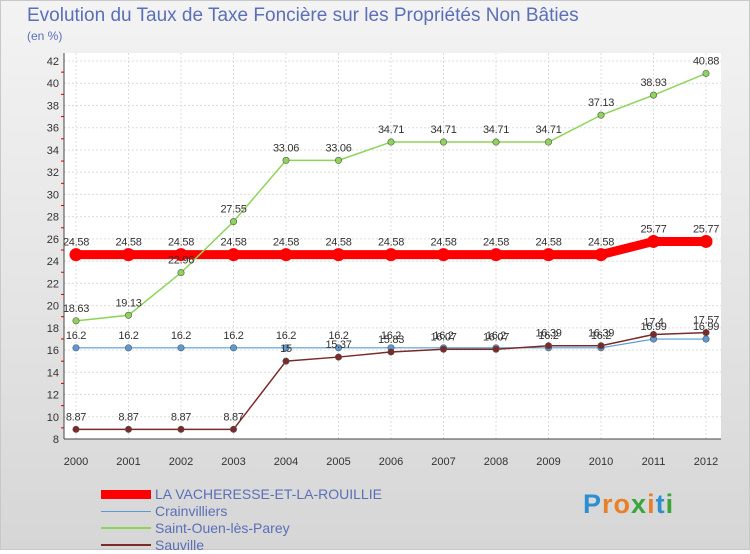  Describe the element at coordinates (391, 462) in the screenshot. I see `x-tick-label: 2006` at that location.